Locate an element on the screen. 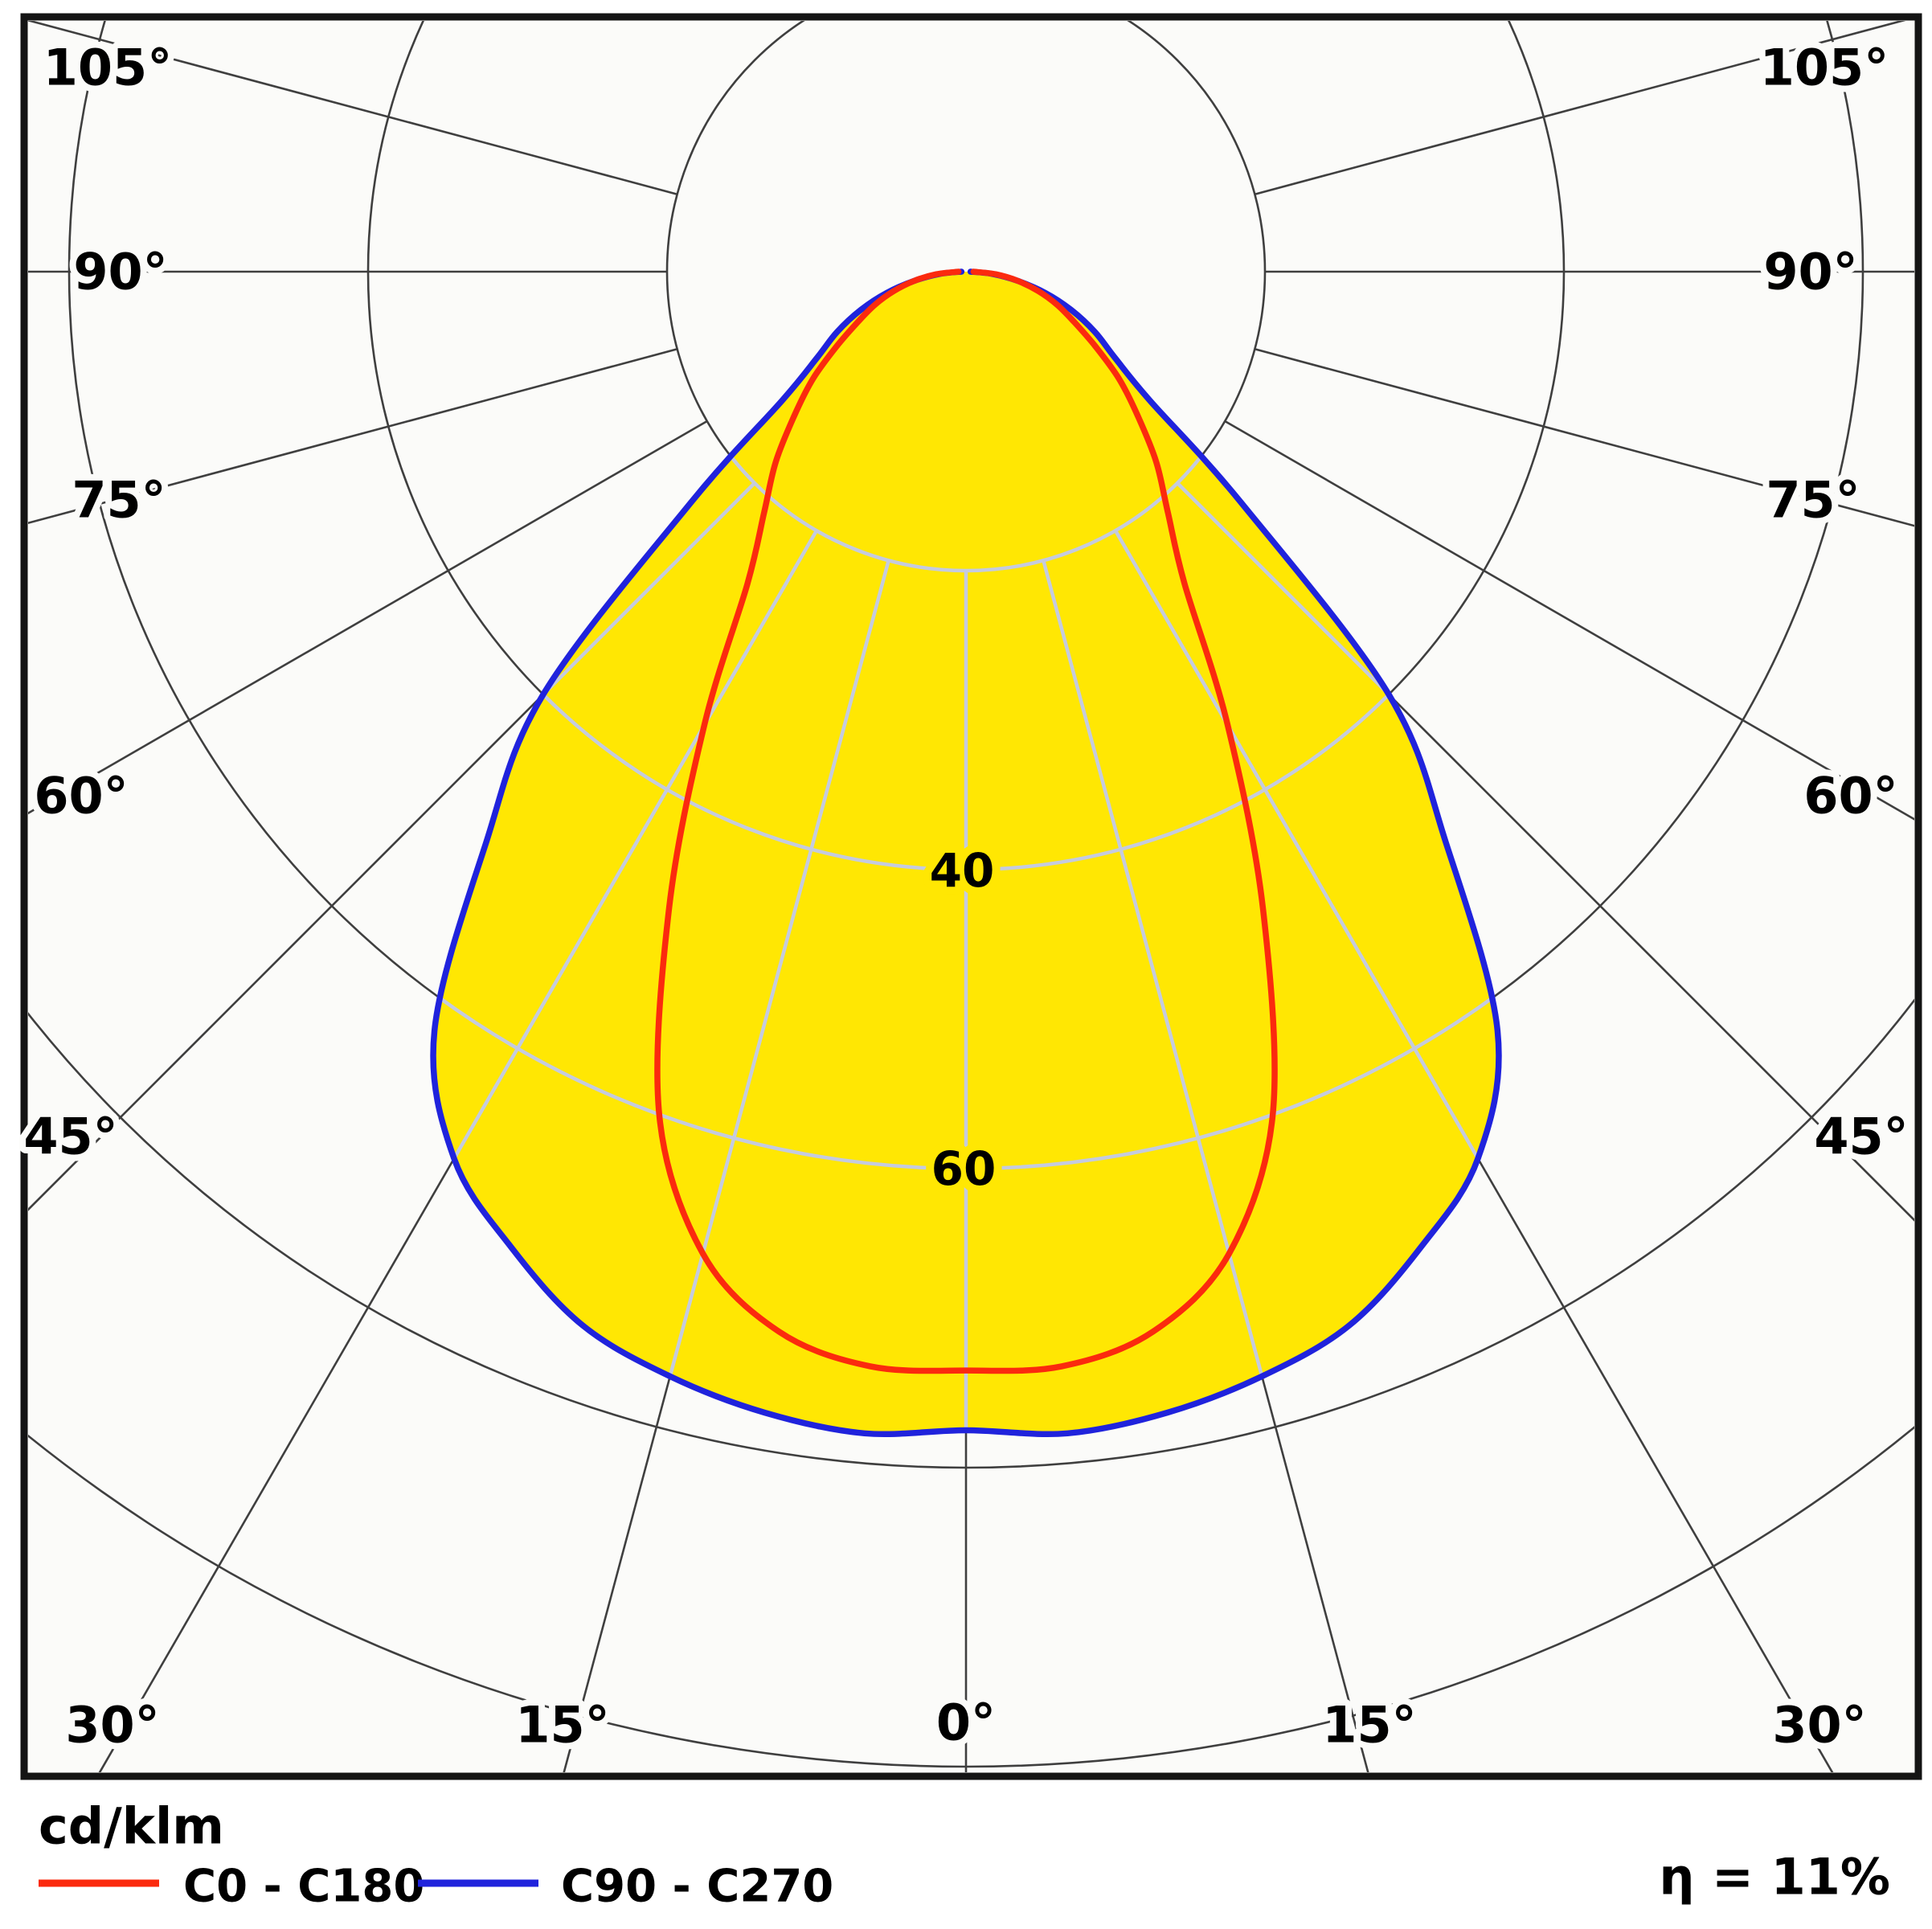  angle-label-right-90: 90° is located at coordinates (1810, 272).